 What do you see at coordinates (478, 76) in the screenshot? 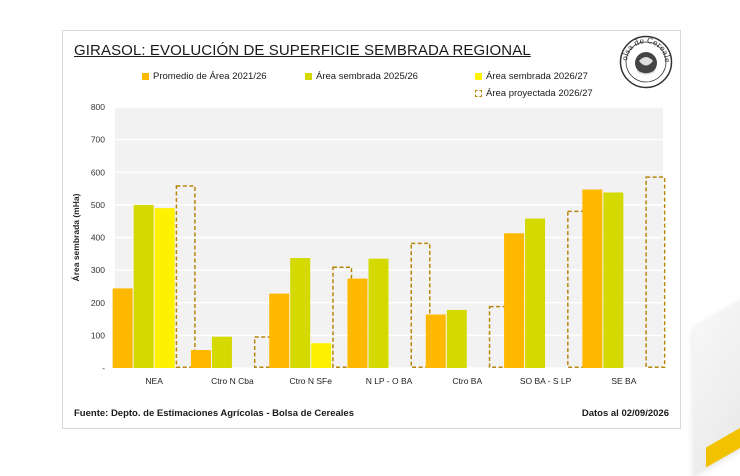
I see `legend-swatch-2026` at bounding box center [478, 76].